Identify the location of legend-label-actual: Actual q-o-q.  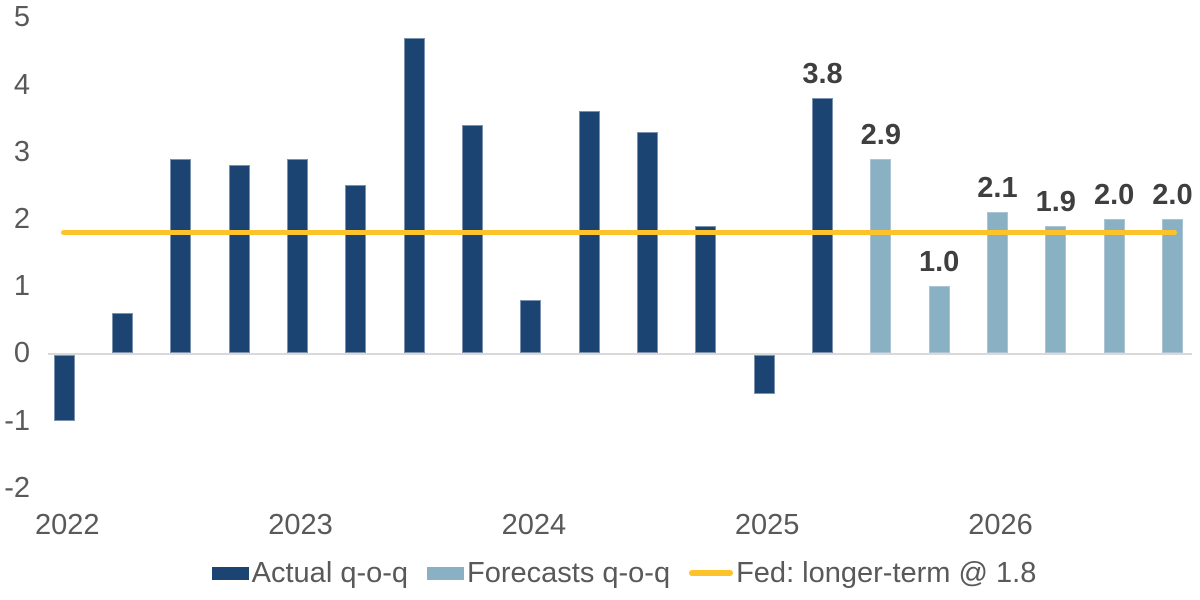
(330, 573).